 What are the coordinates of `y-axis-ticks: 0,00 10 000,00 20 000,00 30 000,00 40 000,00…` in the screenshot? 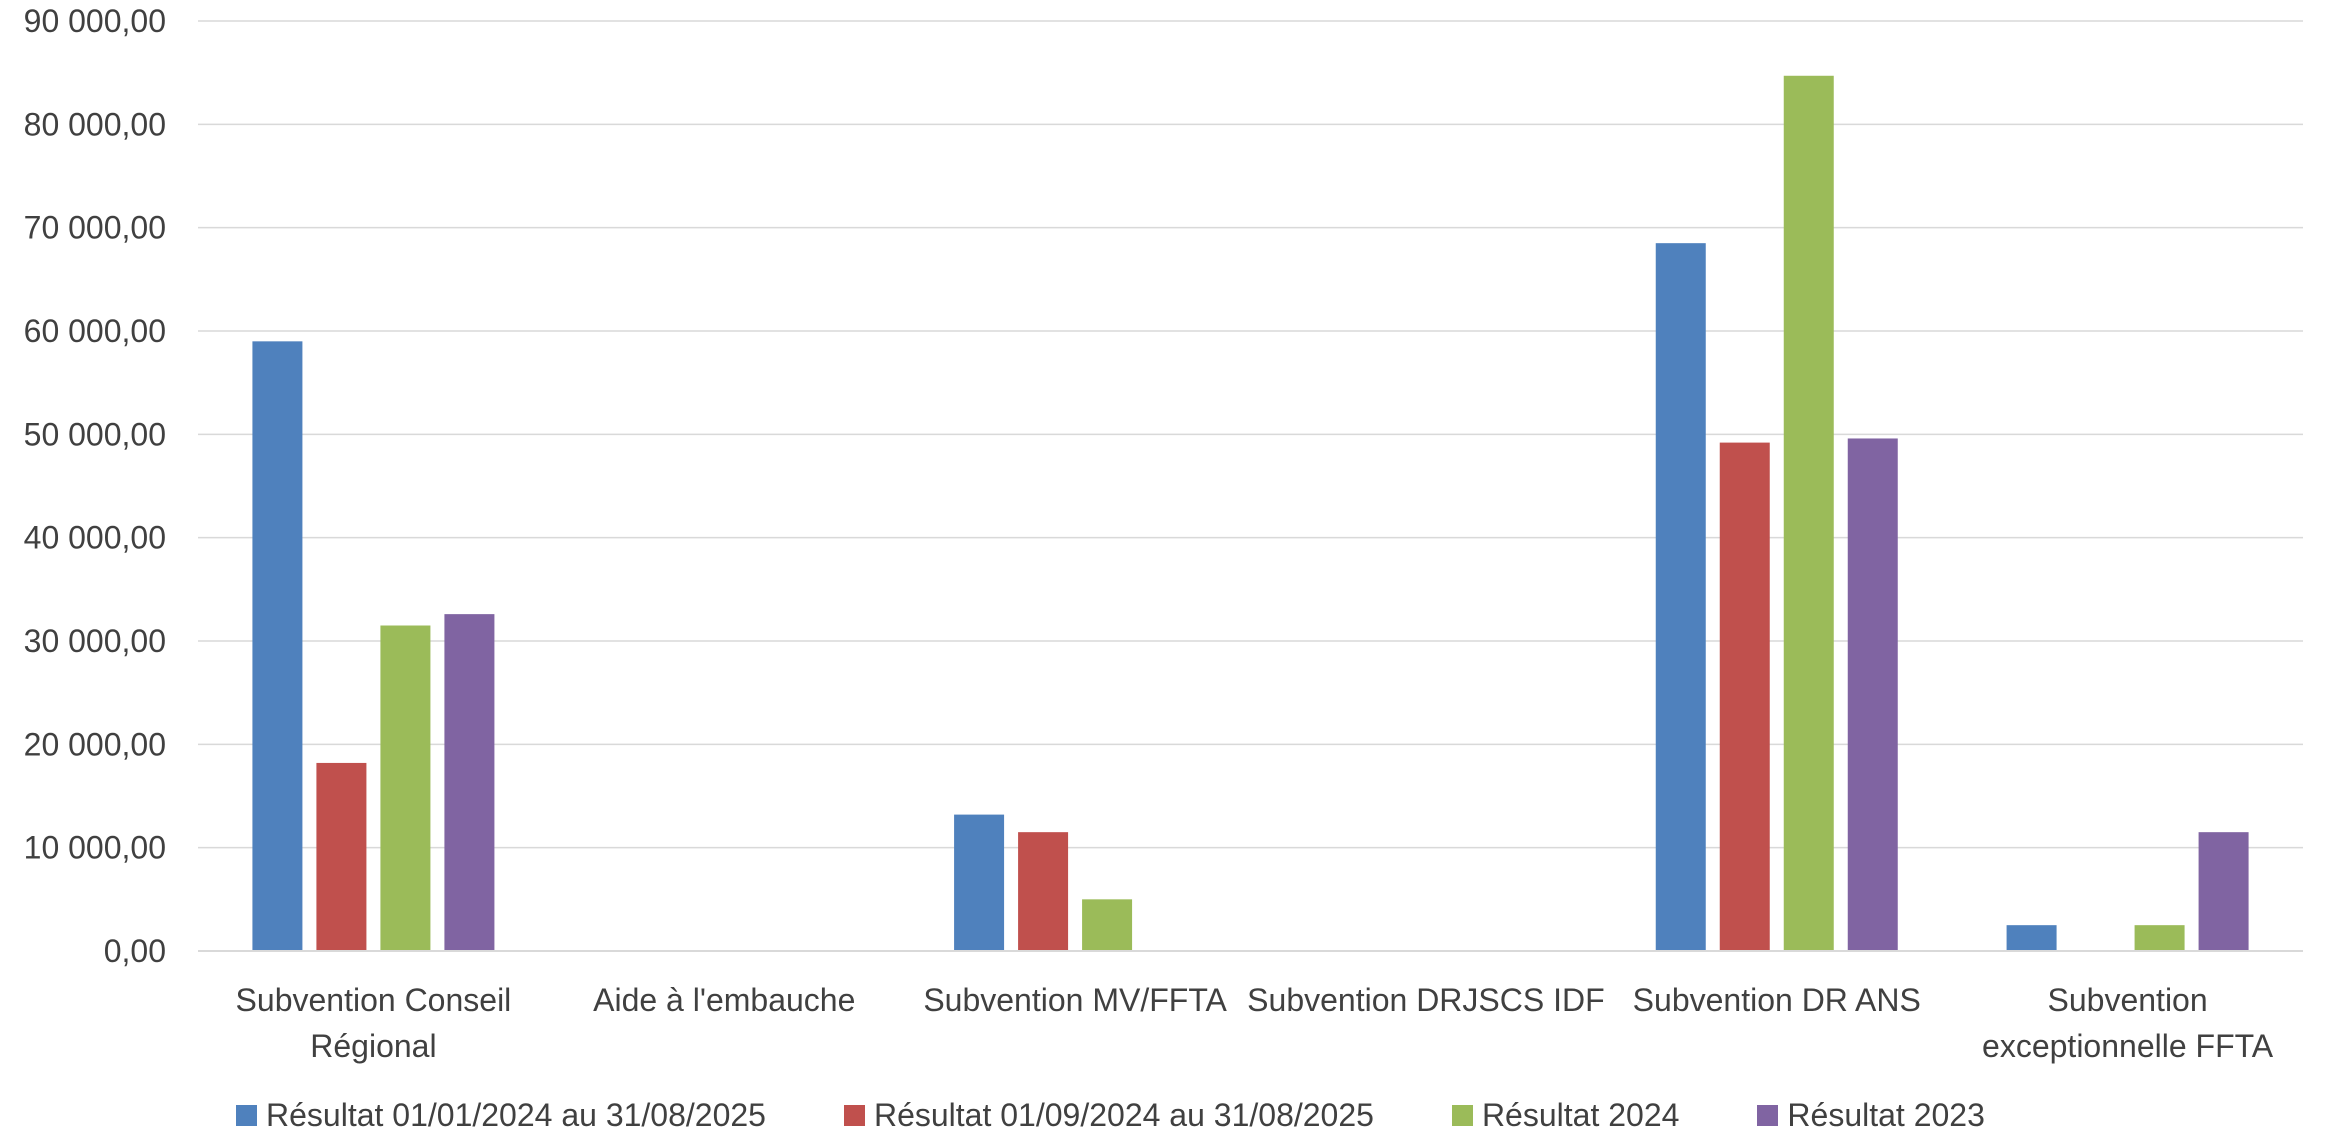 It's located at (95, 486).